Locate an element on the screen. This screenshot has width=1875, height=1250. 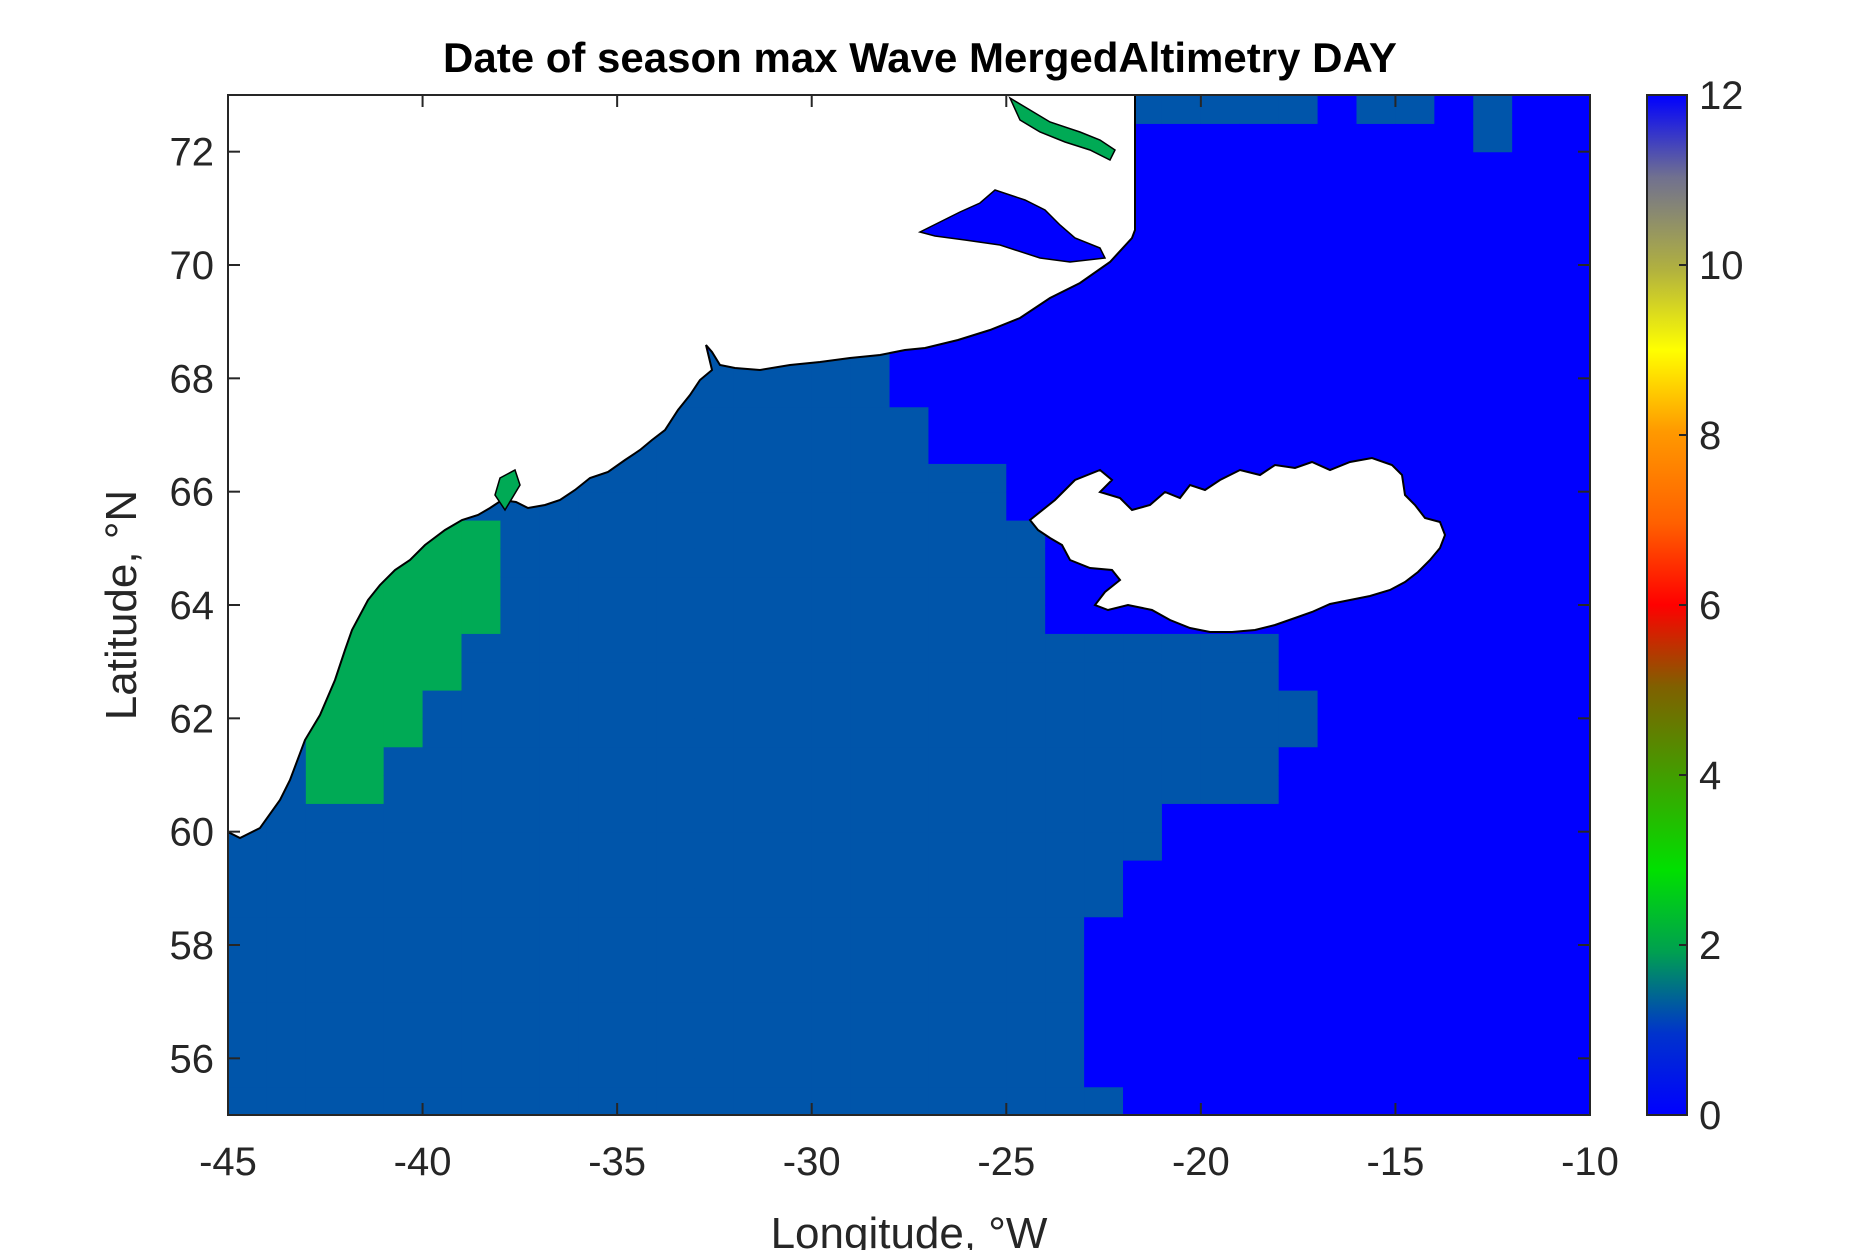
colorbar-tick-label: 4 is located at coordinates (1710, 776).